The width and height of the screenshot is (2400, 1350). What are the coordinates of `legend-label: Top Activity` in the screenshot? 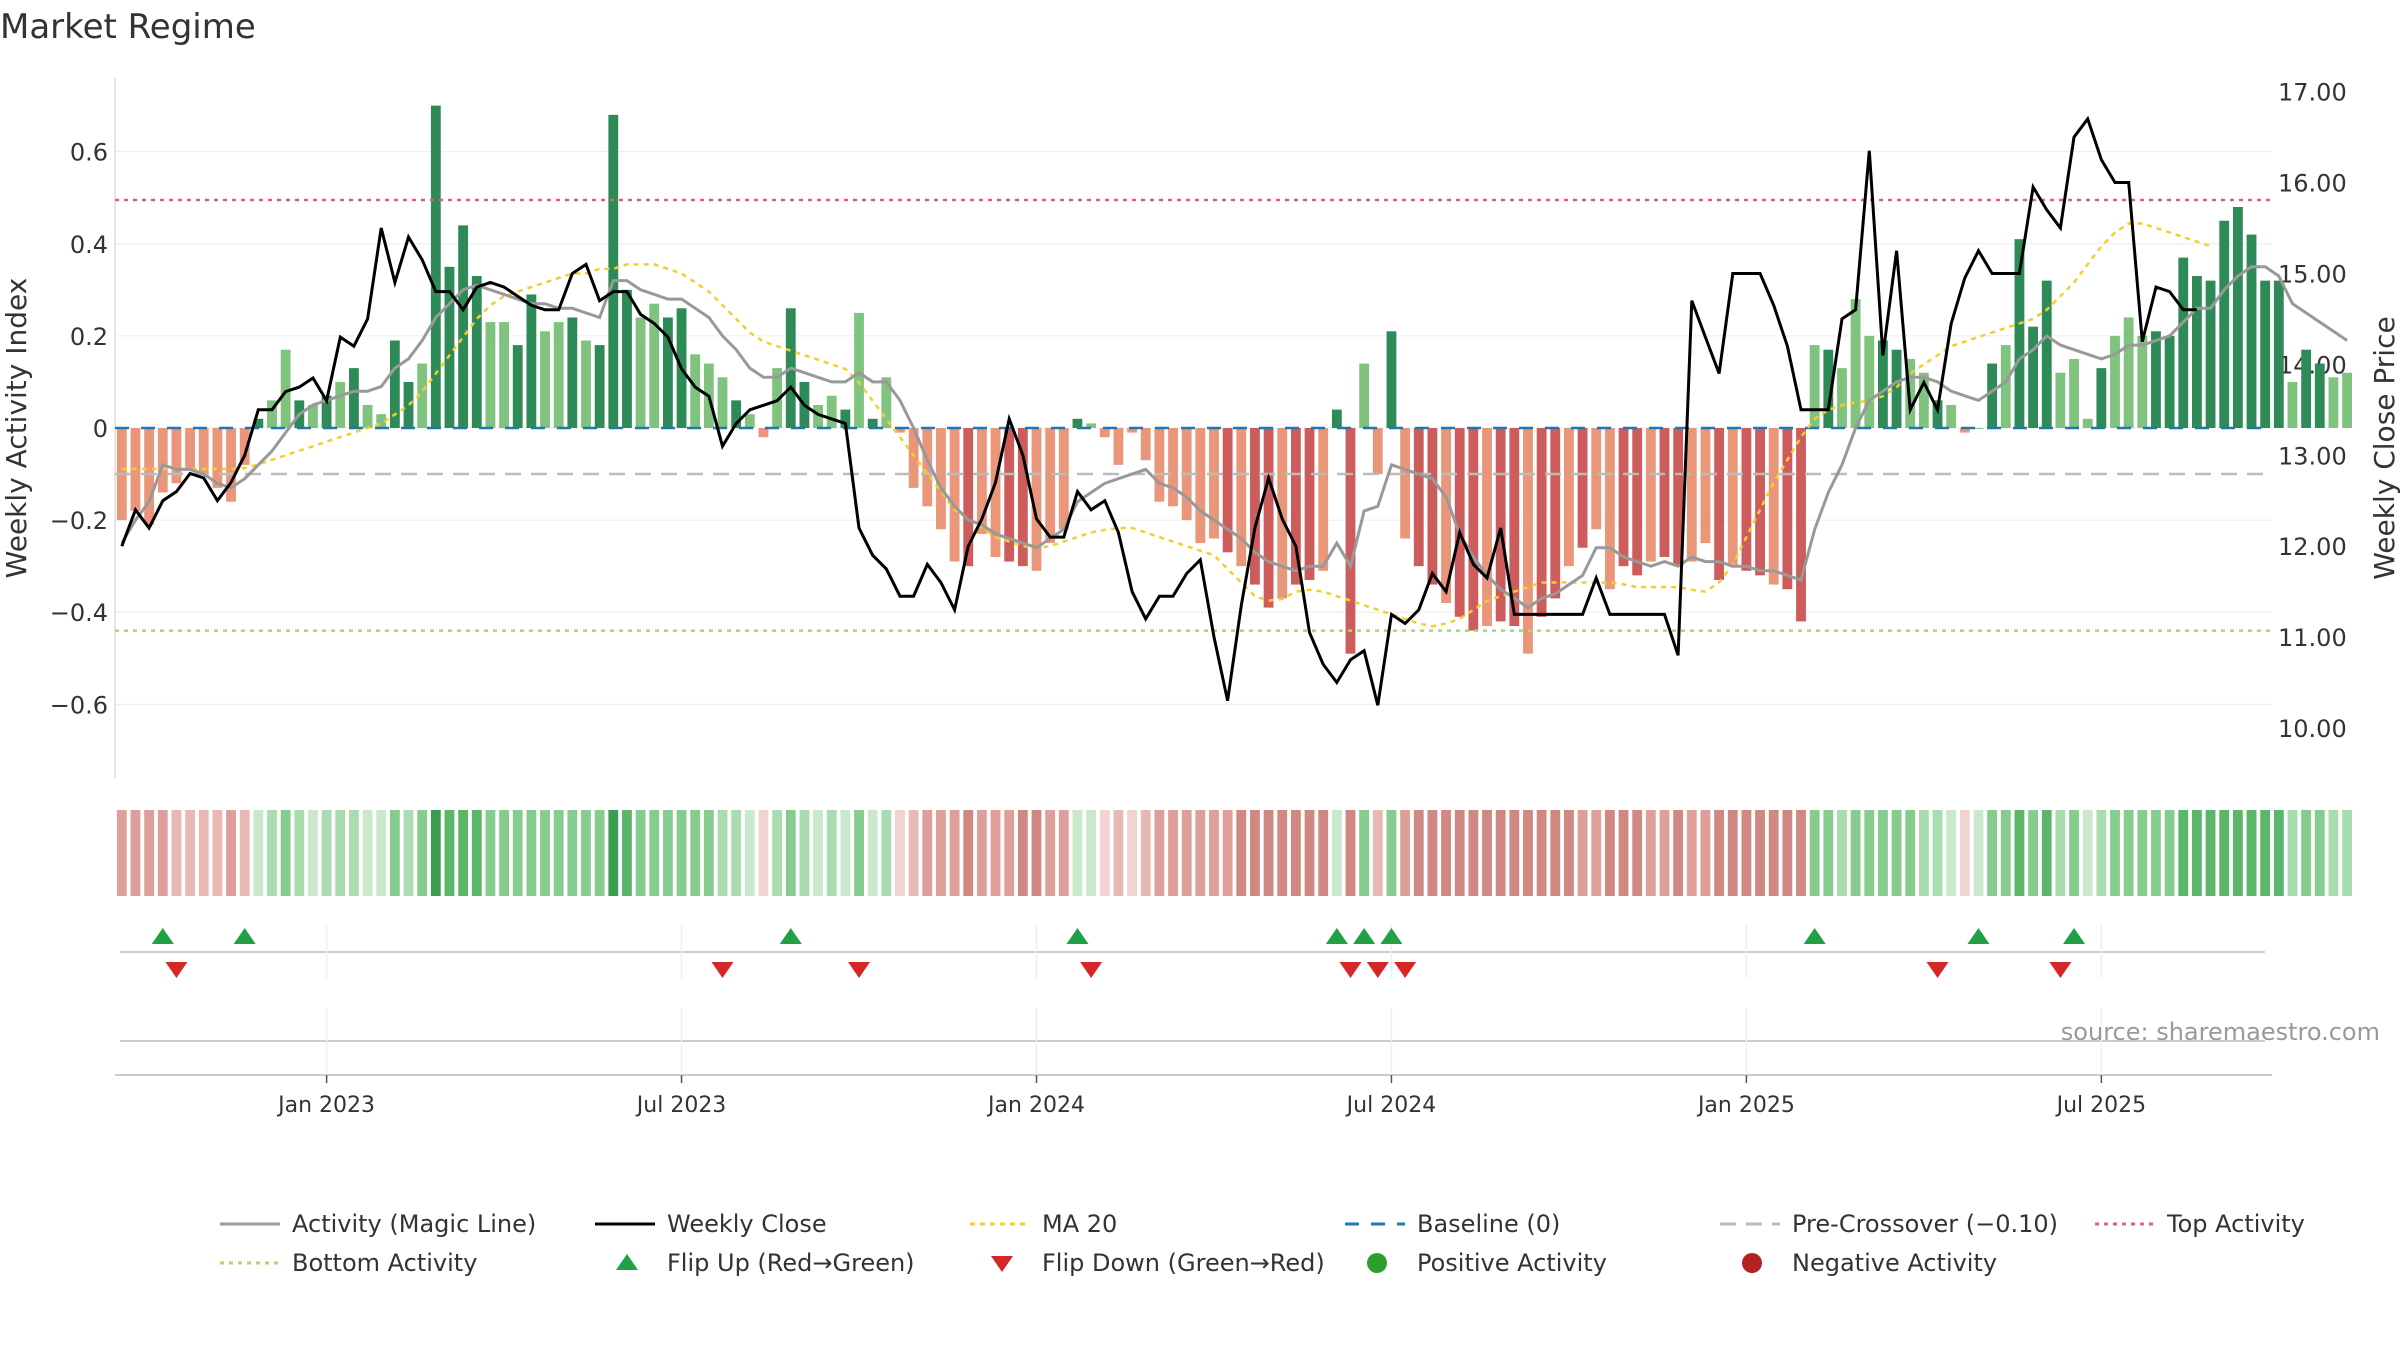 It's located at (2235, 1224).